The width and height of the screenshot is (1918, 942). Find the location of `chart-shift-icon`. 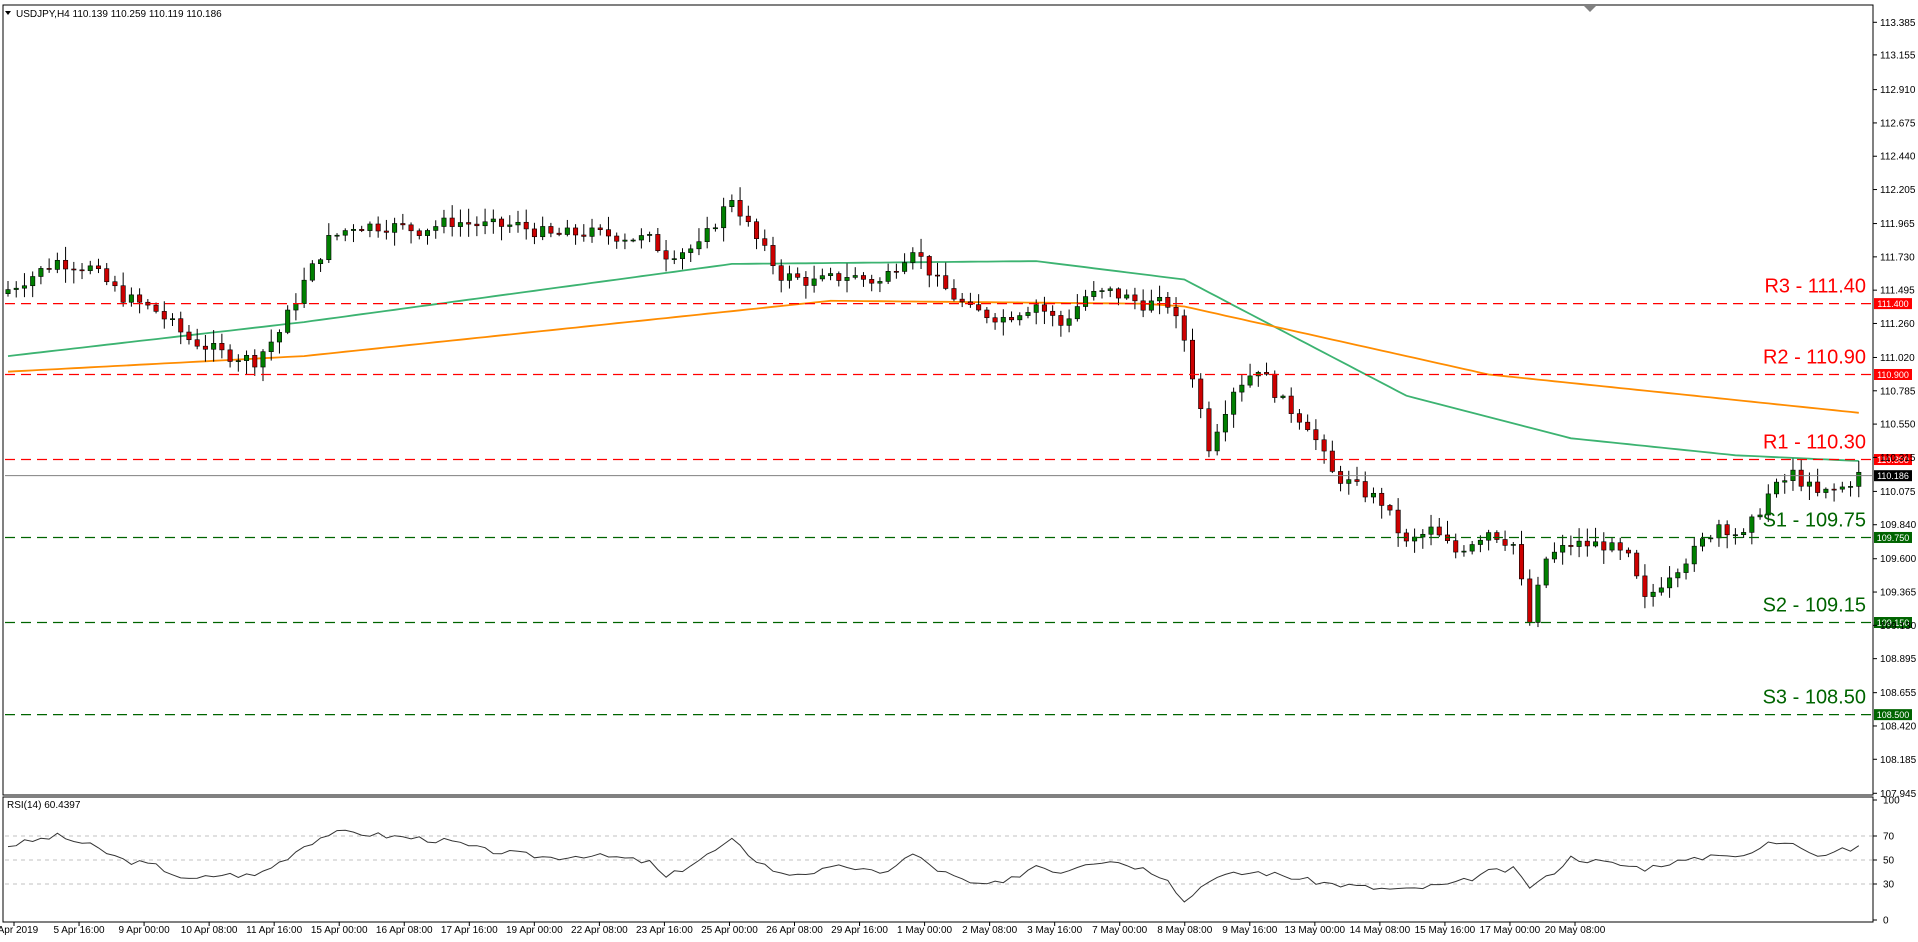

chart-shift-icon is located at coordinates (1590, 9).